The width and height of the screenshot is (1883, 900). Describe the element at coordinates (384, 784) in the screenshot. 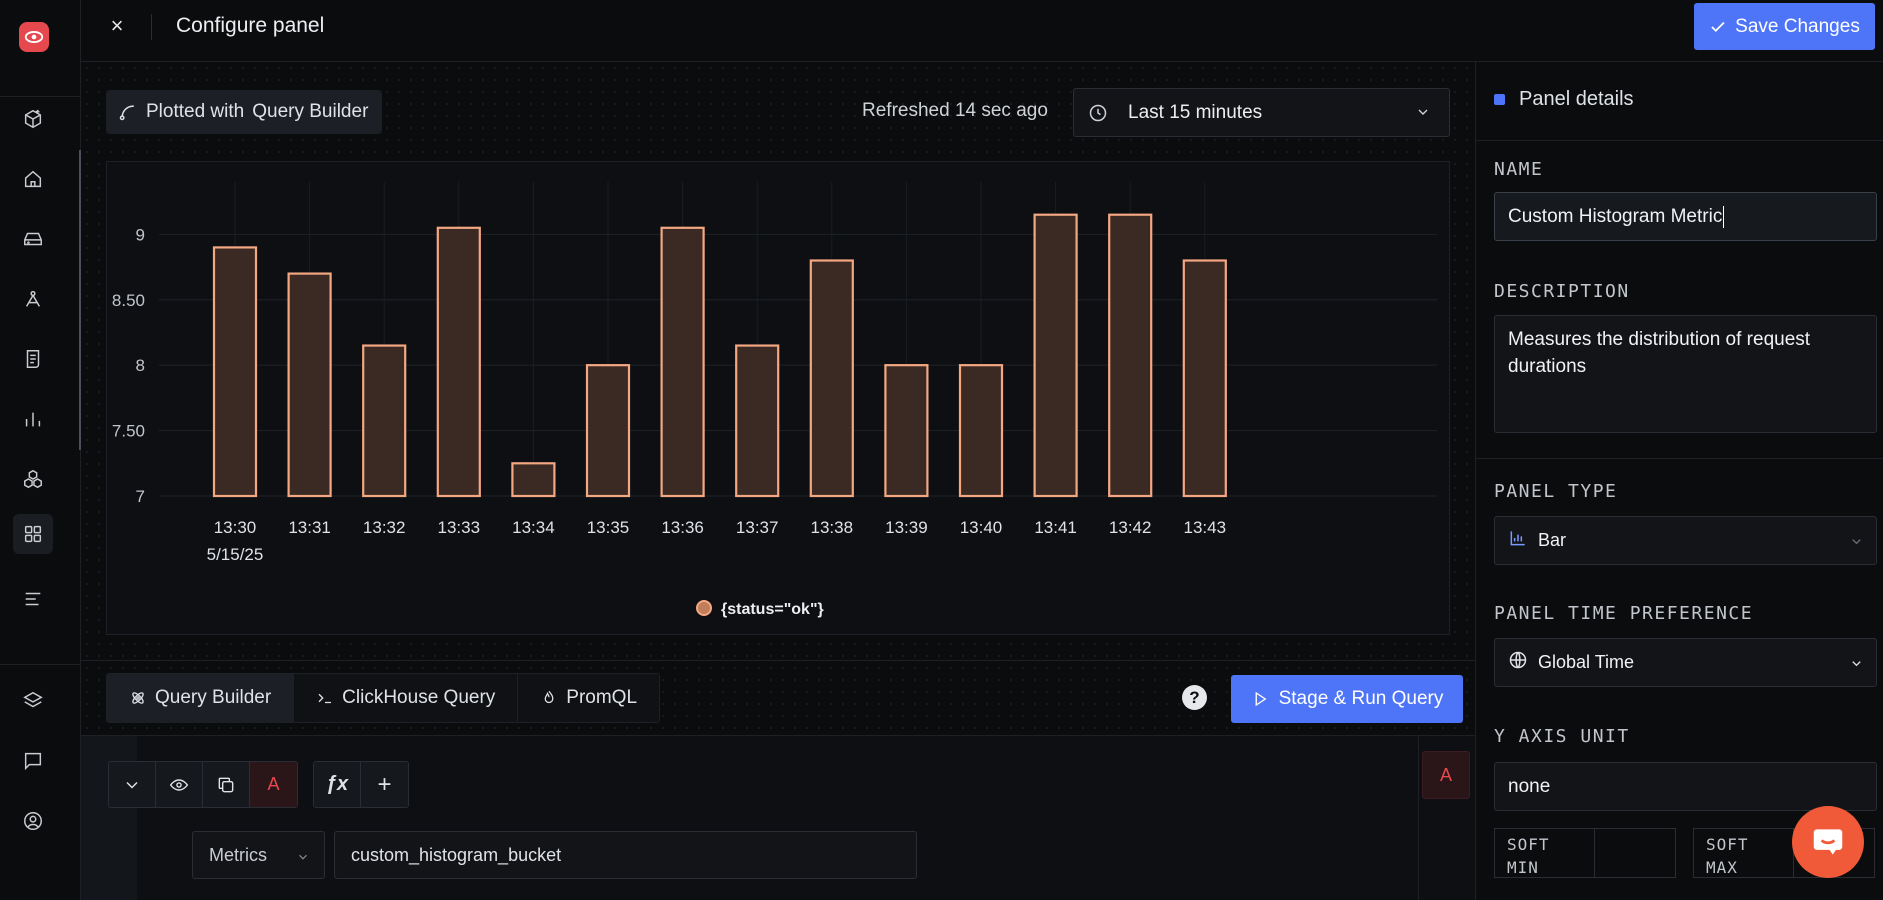

I see `add-query-button: +` at that location.